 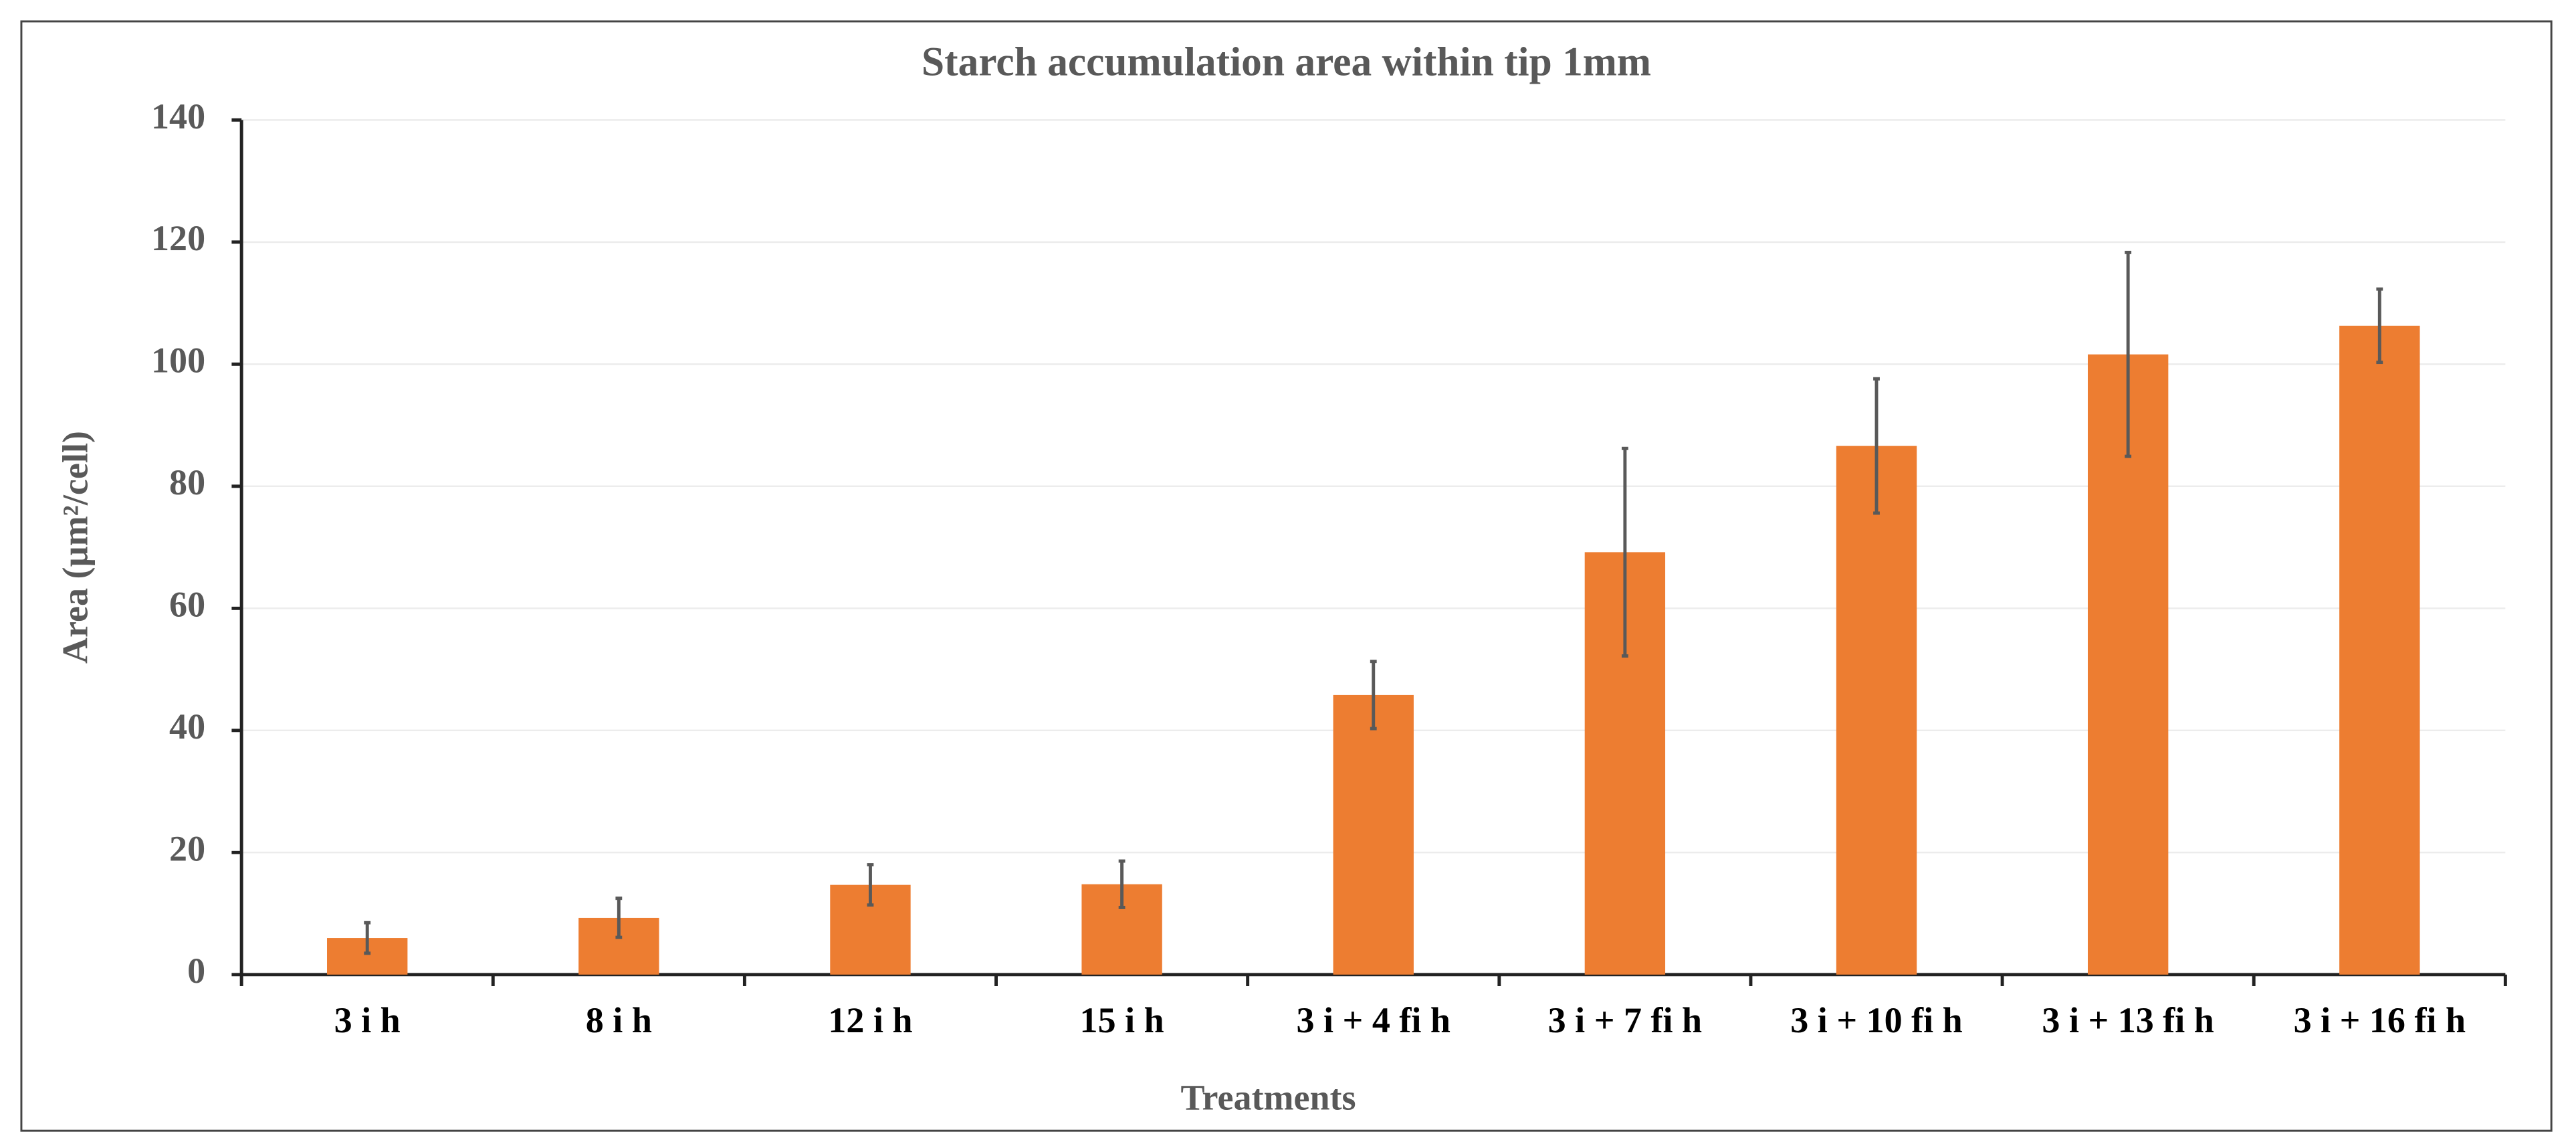 I want to click on x-tick-label: 3 i h, so click(x=367, y=1020).